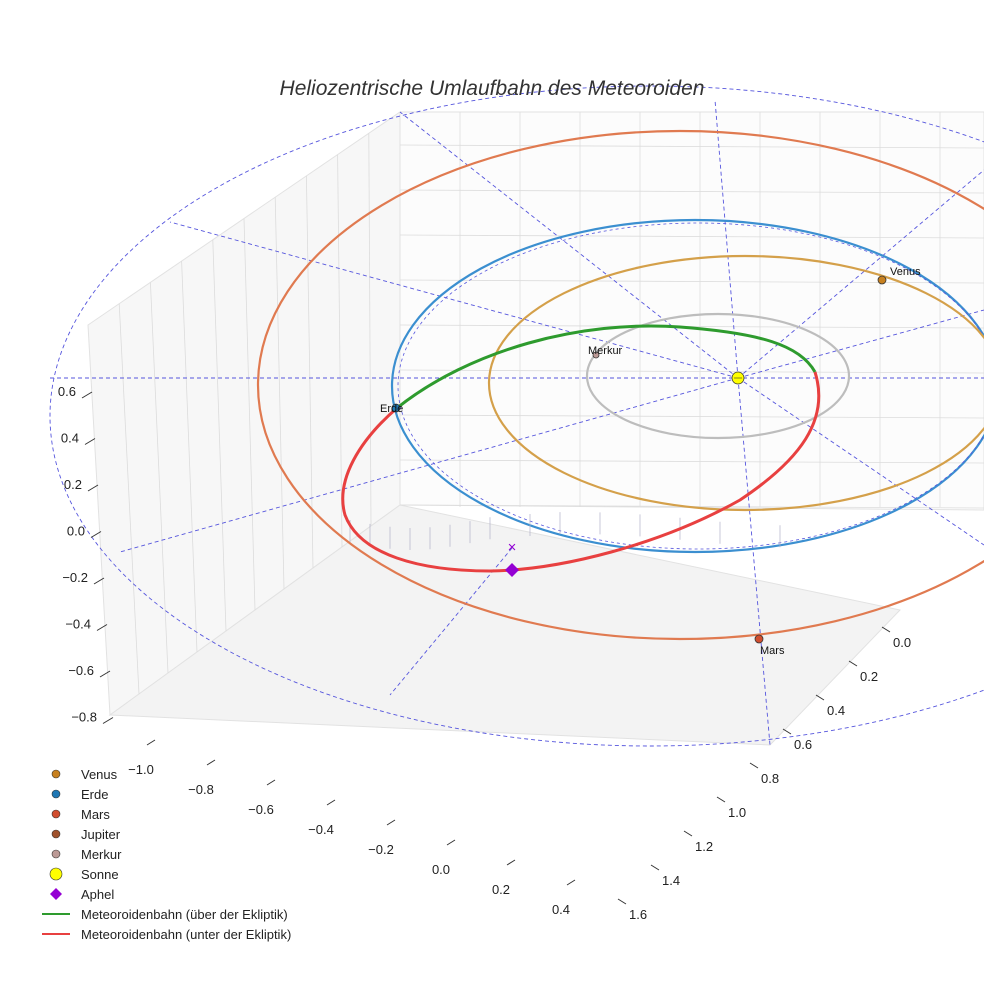 Image resolution: width=984 pixels, height=989 pixels. I want to click on y-tick-label: 0.4, so click(836, 710).